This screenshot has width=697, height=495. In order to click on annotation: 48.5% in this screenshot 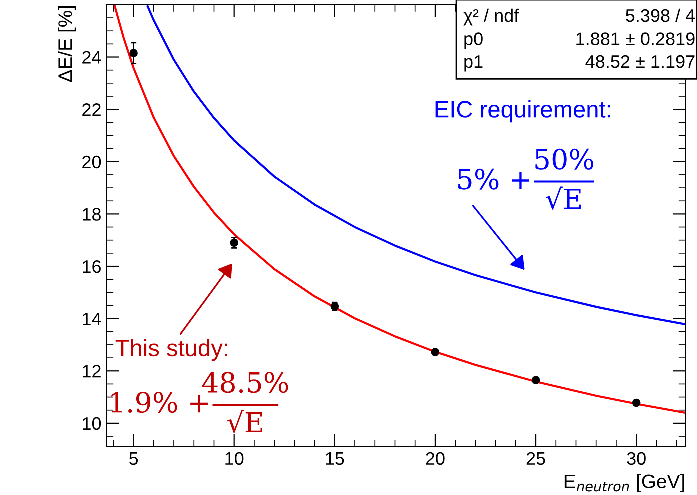, I will do `click(245, 383)`.